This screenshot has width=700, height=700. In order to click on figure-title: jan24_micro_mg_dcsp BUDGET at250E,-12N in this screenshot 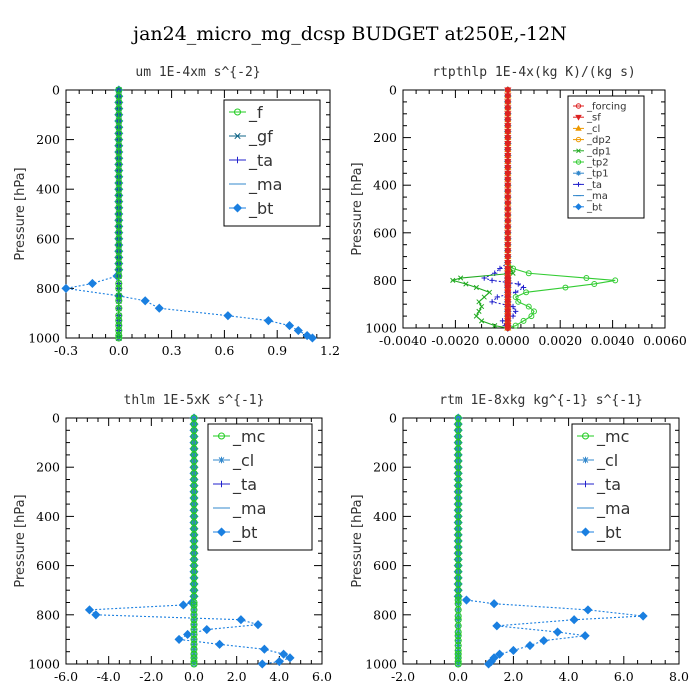, I will do `click(349, 34)`.